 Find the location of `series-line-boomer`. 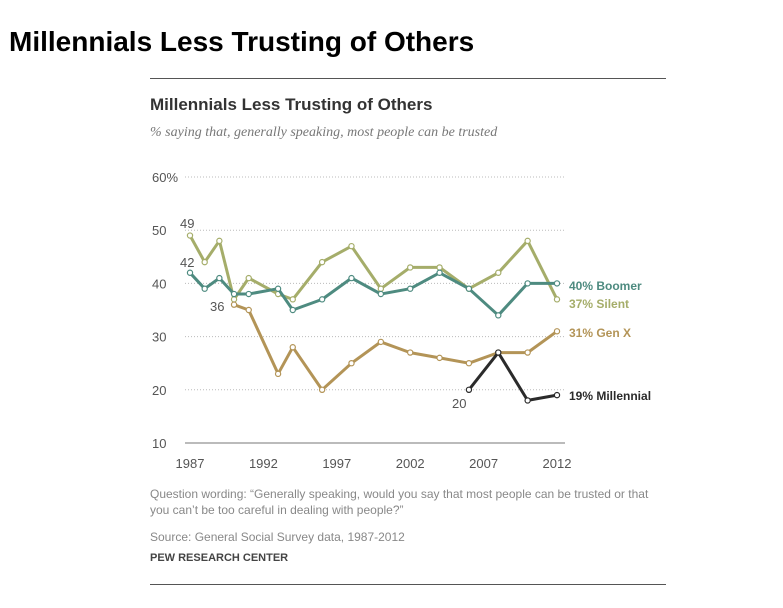

series-line-boomer is located at coordinates (373, 294).